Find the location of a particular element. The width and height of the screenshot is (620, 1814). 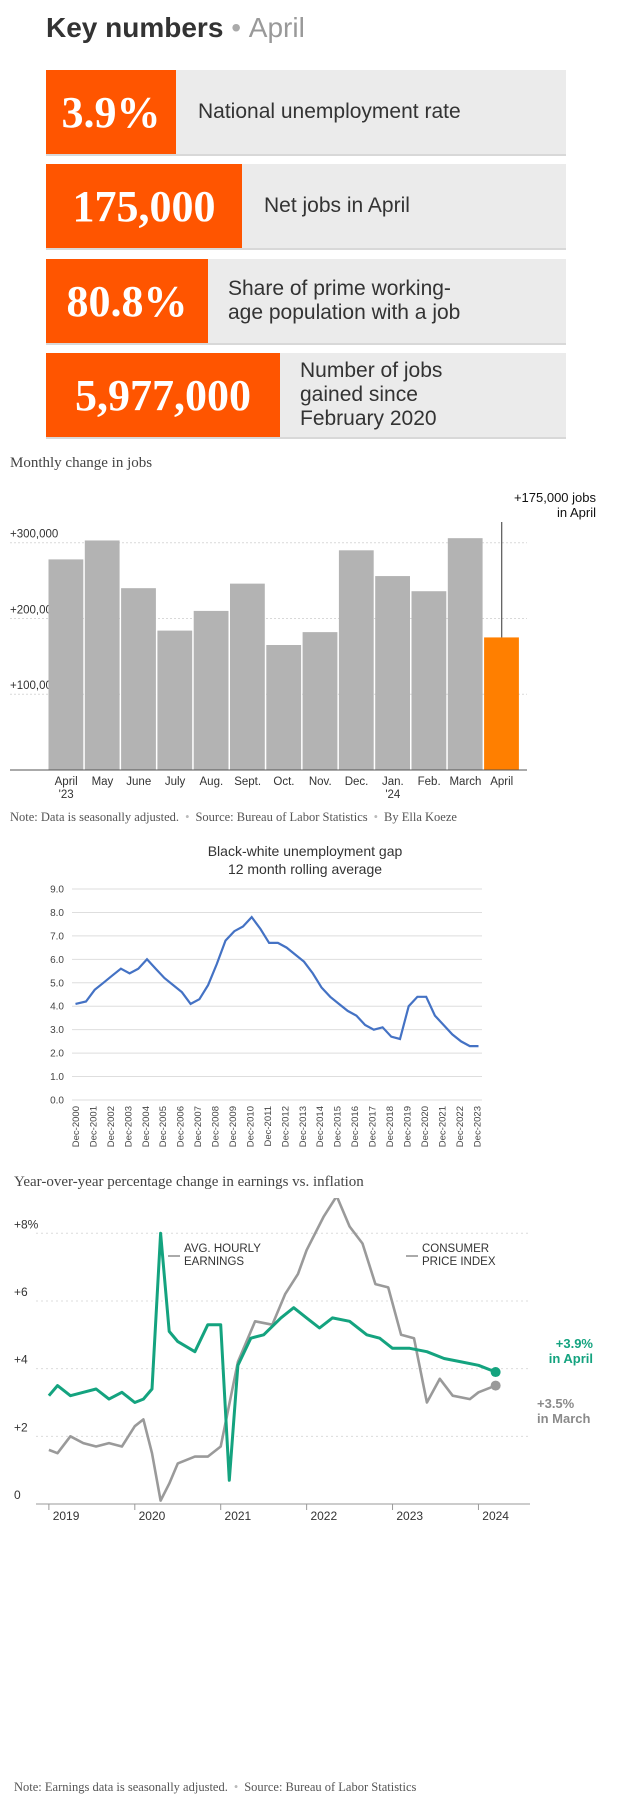

x-tick-label: Dec-2014 is located at coordinates (320, 1126).